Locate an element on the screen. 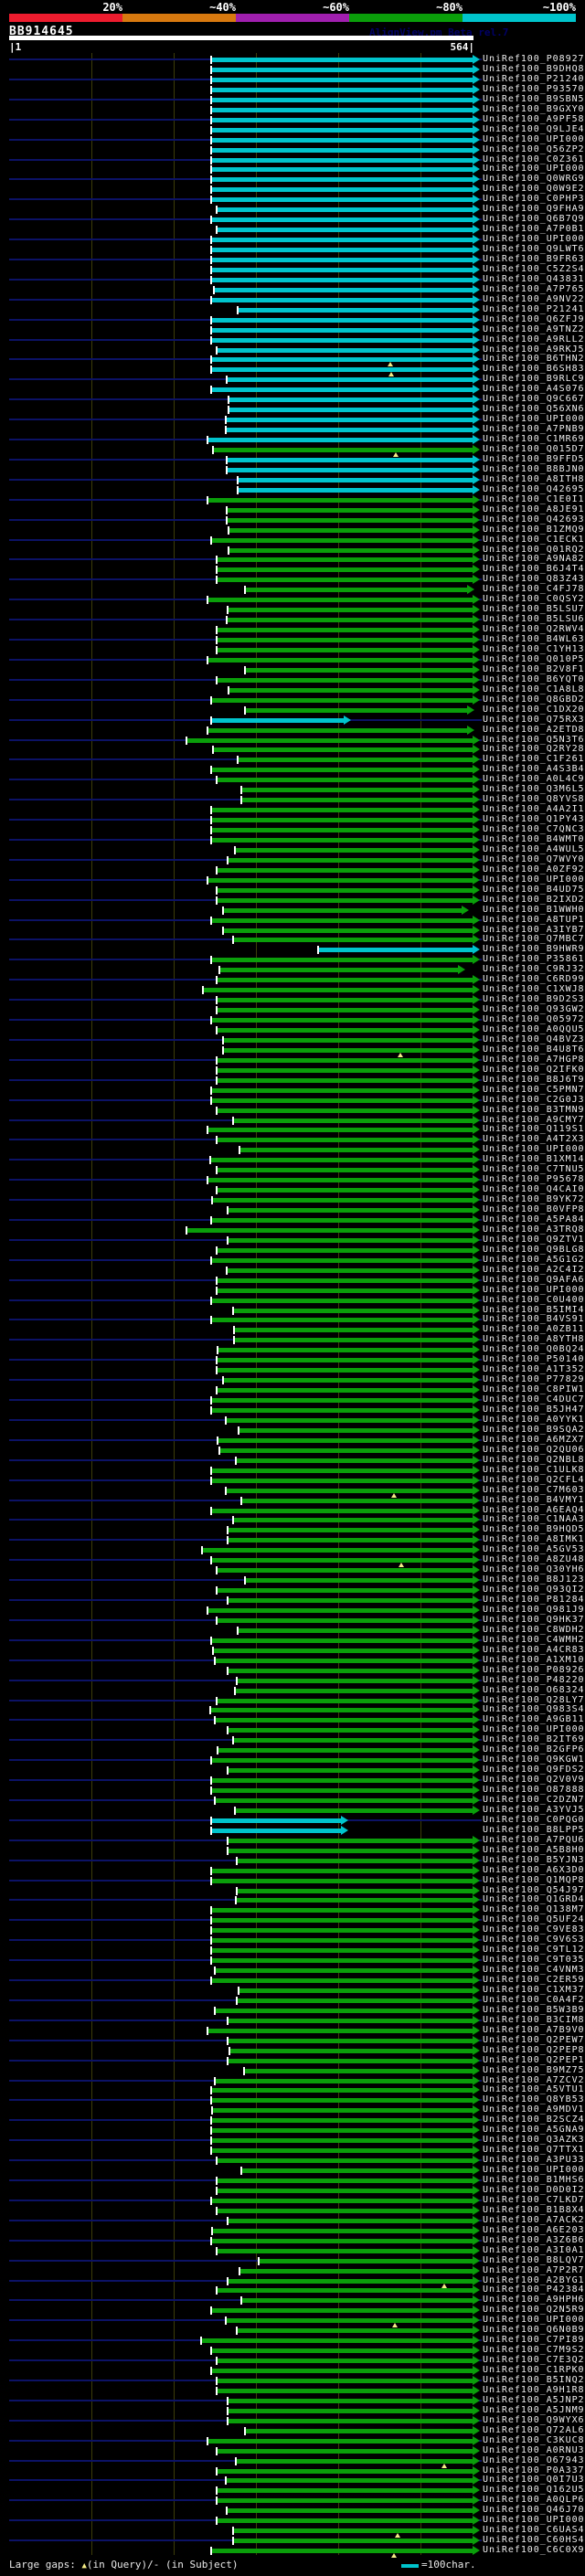  hit-label: UniRef100_A3PU33 is located at coordinates (534, 2160).